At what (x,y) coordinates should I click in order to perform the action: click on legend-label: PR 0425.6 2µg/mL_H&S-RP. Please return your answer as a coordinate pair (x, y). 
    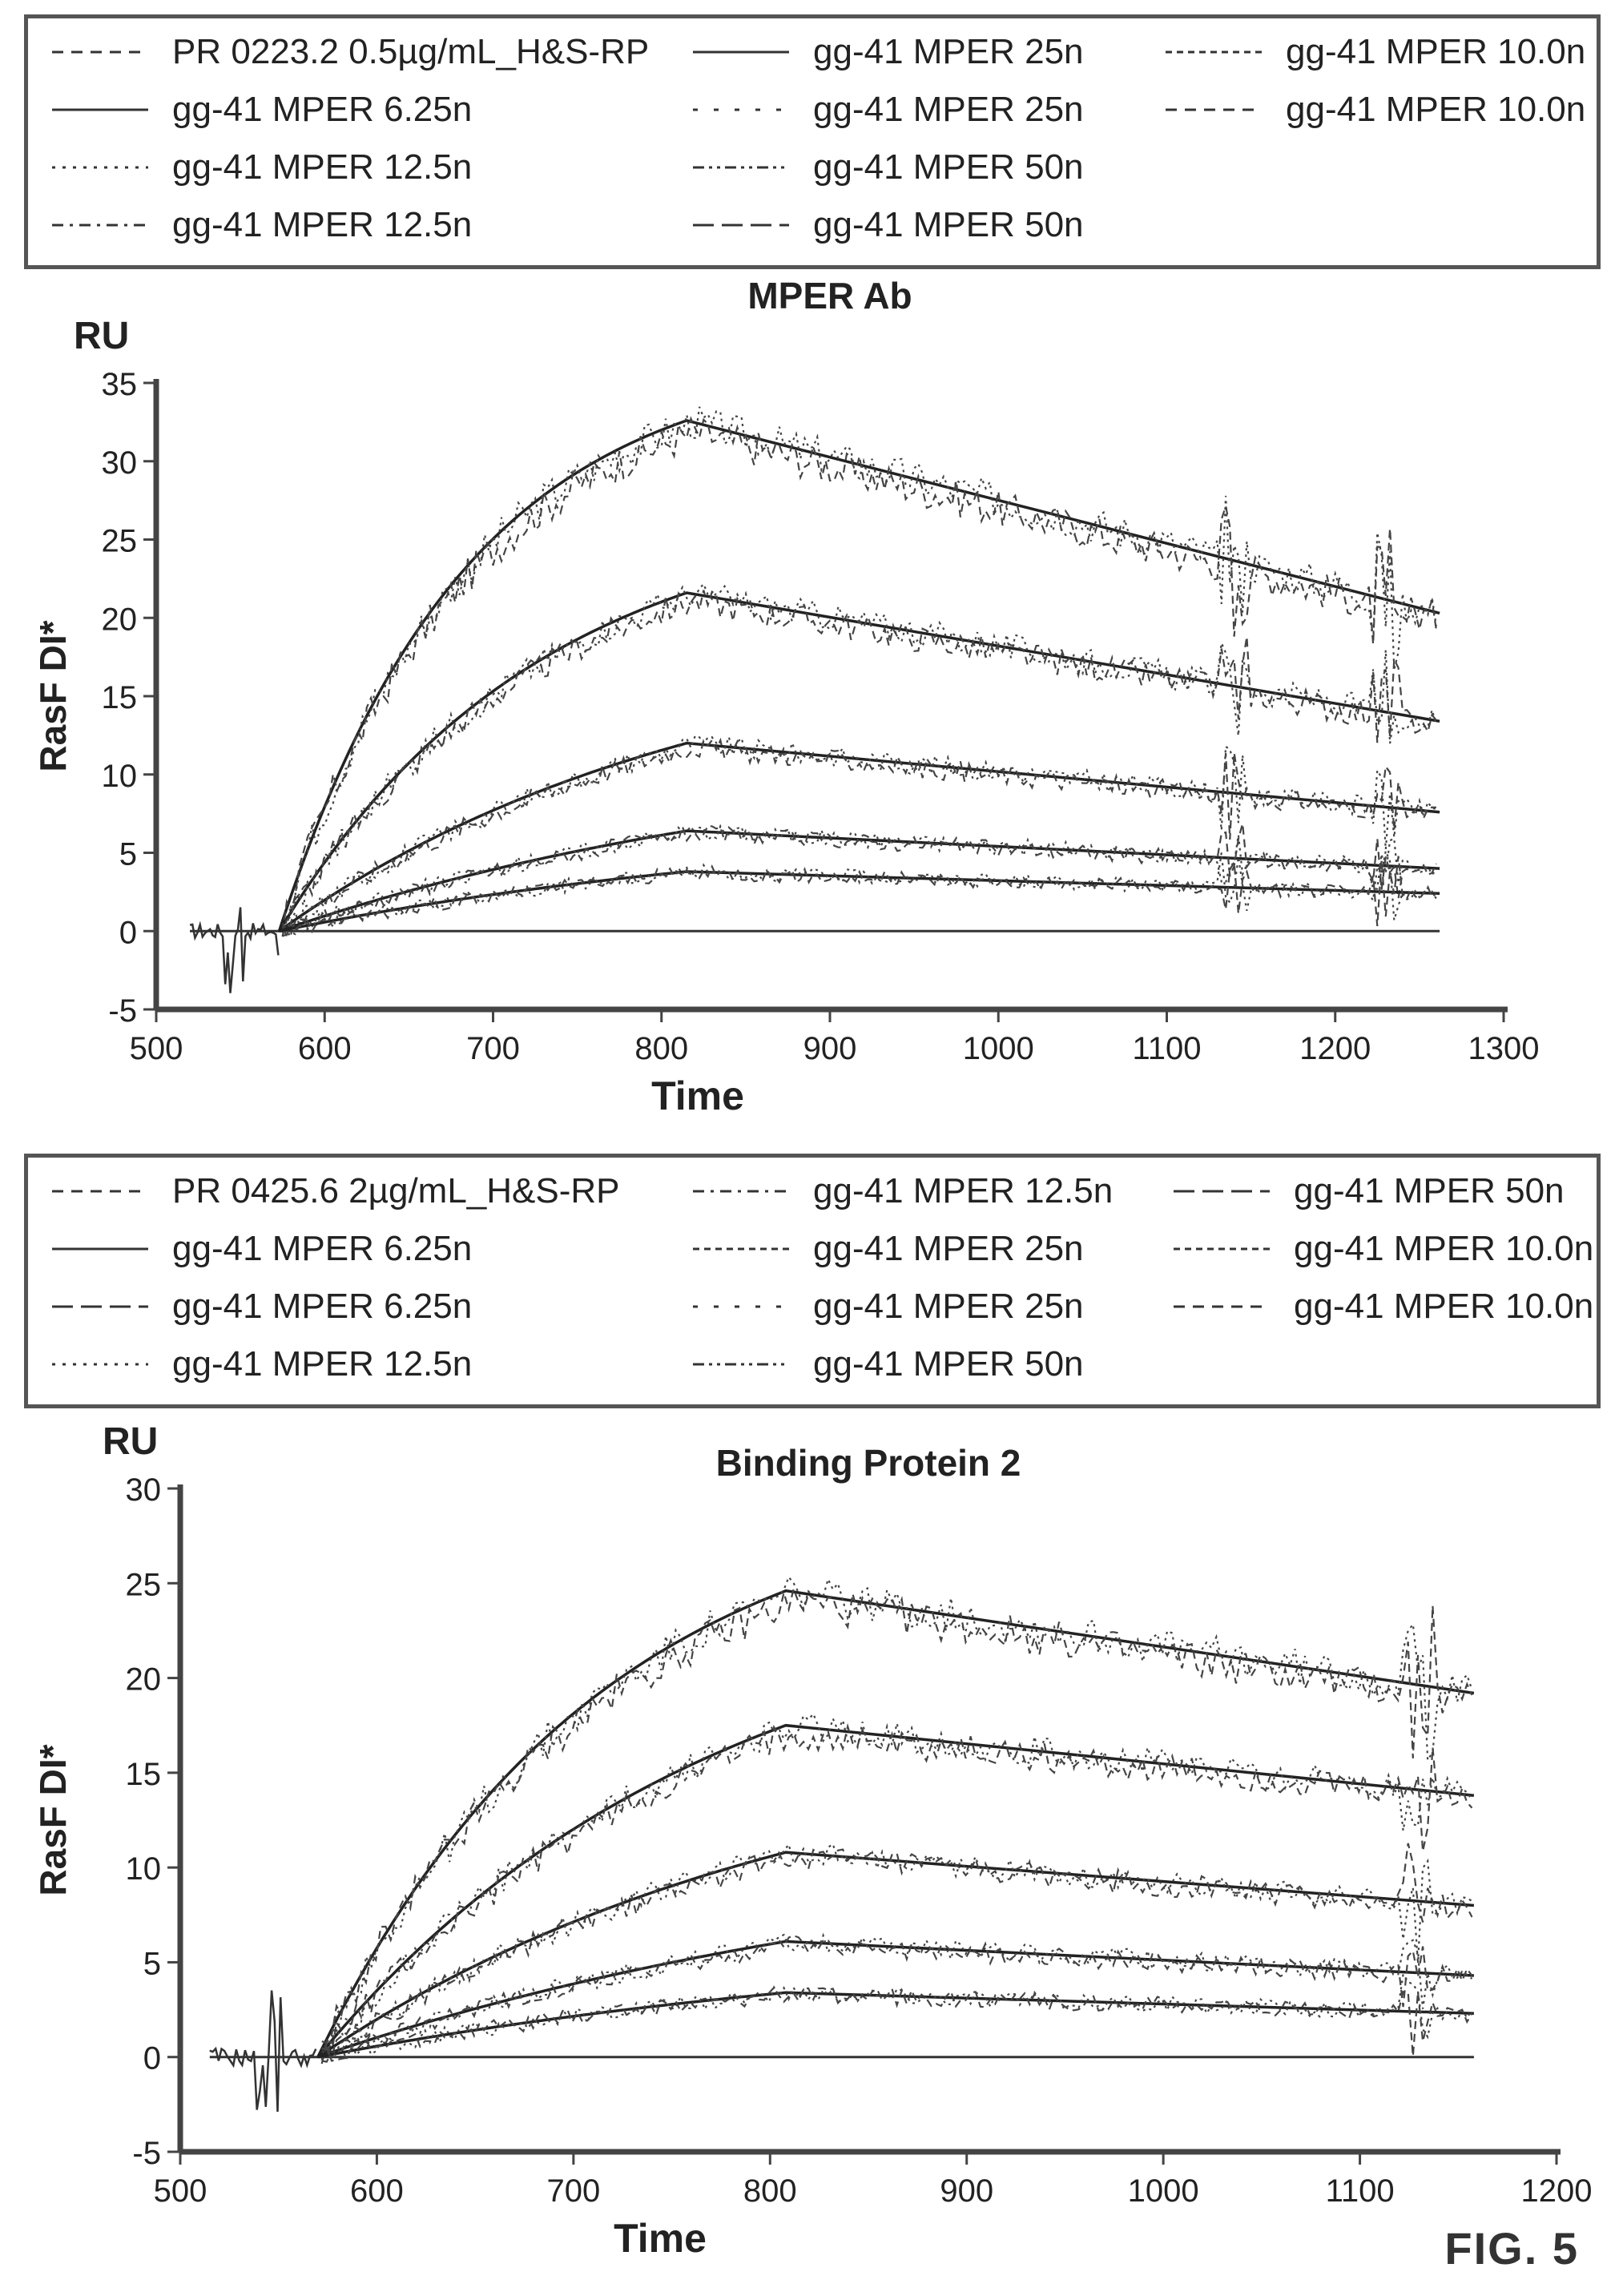
    Looking at the image, I should click on (396, 1190).